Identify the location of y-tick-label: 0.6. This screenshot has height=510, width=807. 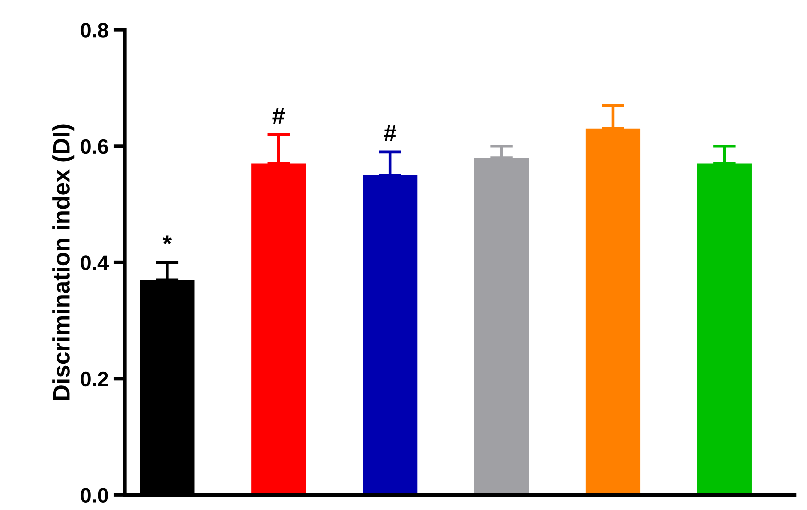
(94, 146).